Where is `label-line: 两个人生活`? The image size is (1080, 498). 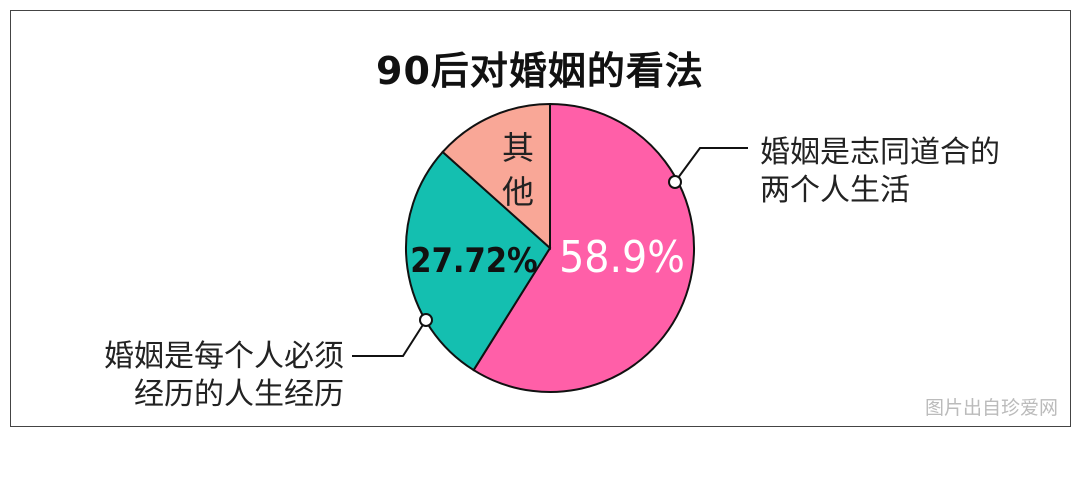
label-line: 两个人生活 is located at coordinates (835, 190).